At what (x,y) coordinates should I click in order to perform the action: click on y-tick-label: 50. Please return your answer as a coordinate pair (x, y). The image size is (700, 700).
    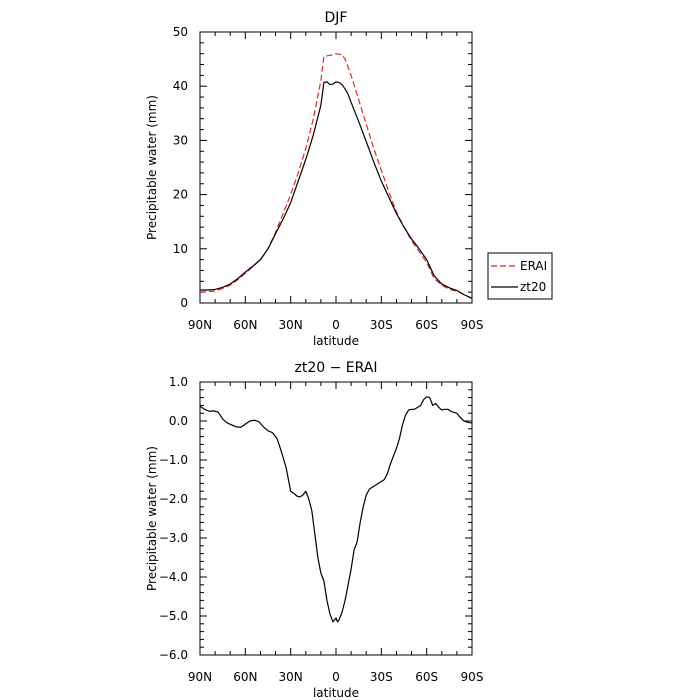
    Looking at the image, I should click on (180, 32).